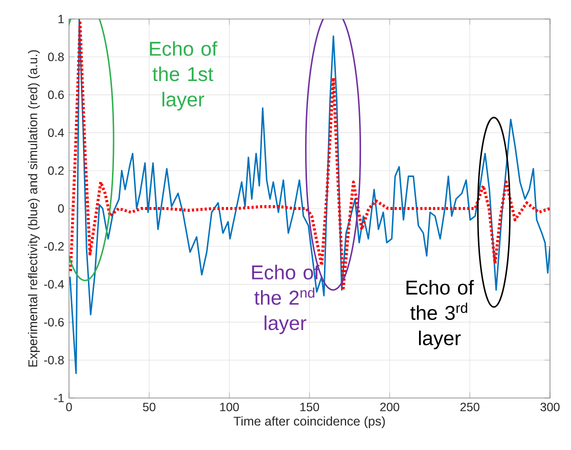  Describe the element at coordinates (61, 19) in the screenshot. I see `y-tick-label: 1` at that location.